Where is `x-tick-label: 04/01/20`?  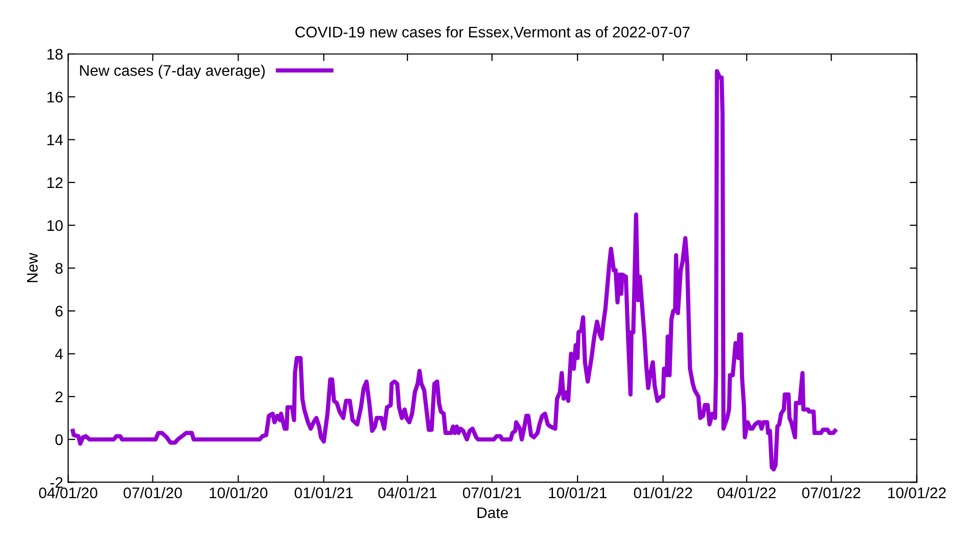
x-tick-label: 04/01/20 is located at coordinates (68, 492).